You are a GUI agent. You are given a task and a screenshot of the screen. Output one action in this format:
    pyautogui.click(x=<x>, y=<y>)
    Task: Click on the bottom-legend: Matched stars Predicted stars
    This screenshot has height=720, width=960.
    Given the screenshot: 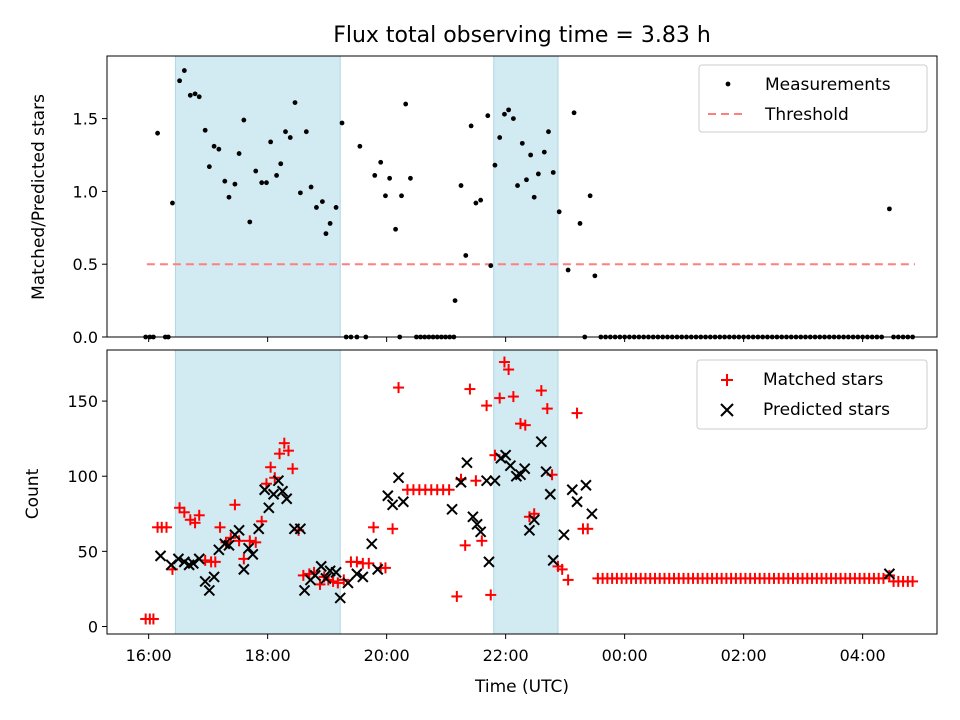 What is the action you would take?
    pyautogui.click(x=812, y=394)
    